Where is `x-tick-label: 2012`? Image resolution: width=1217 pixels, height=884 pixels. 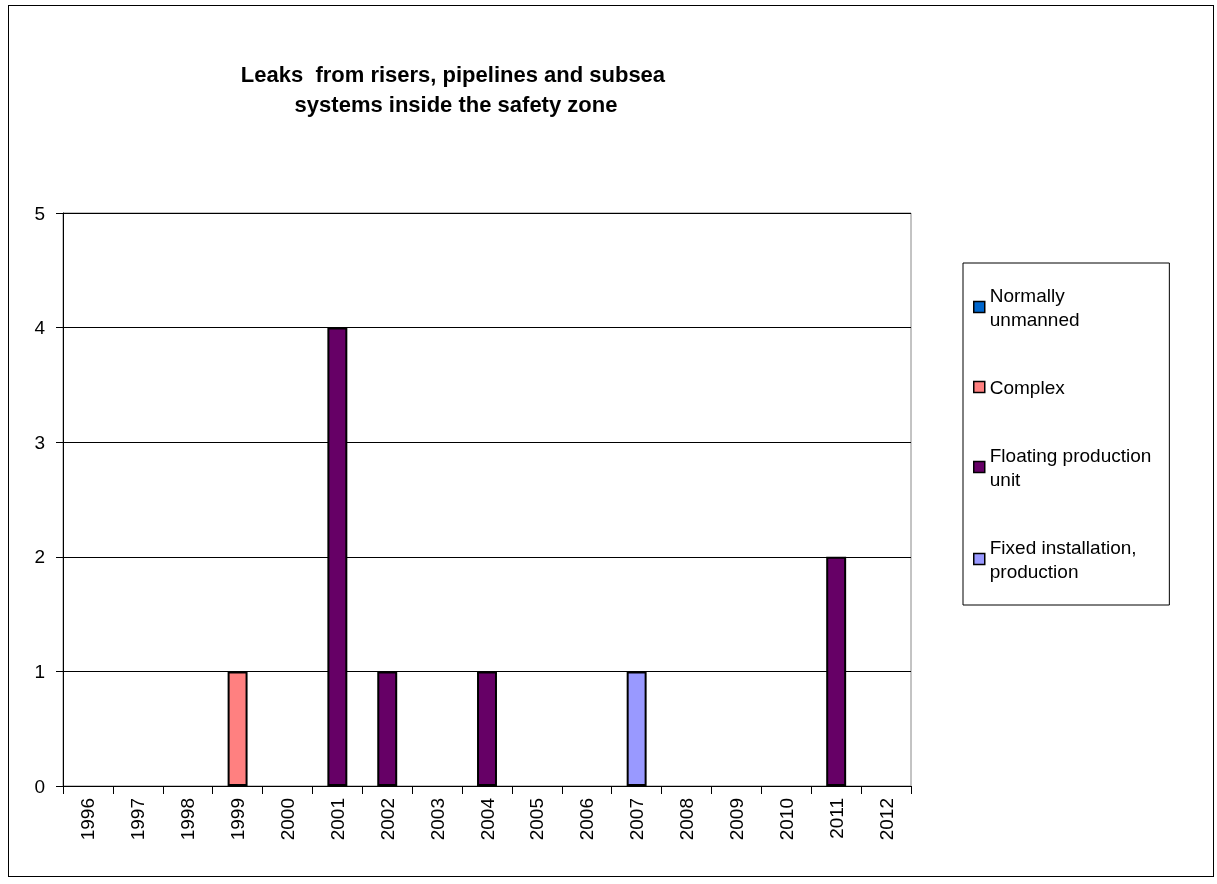
x-tick-label: 2012 is located at coordinates (886, 819).